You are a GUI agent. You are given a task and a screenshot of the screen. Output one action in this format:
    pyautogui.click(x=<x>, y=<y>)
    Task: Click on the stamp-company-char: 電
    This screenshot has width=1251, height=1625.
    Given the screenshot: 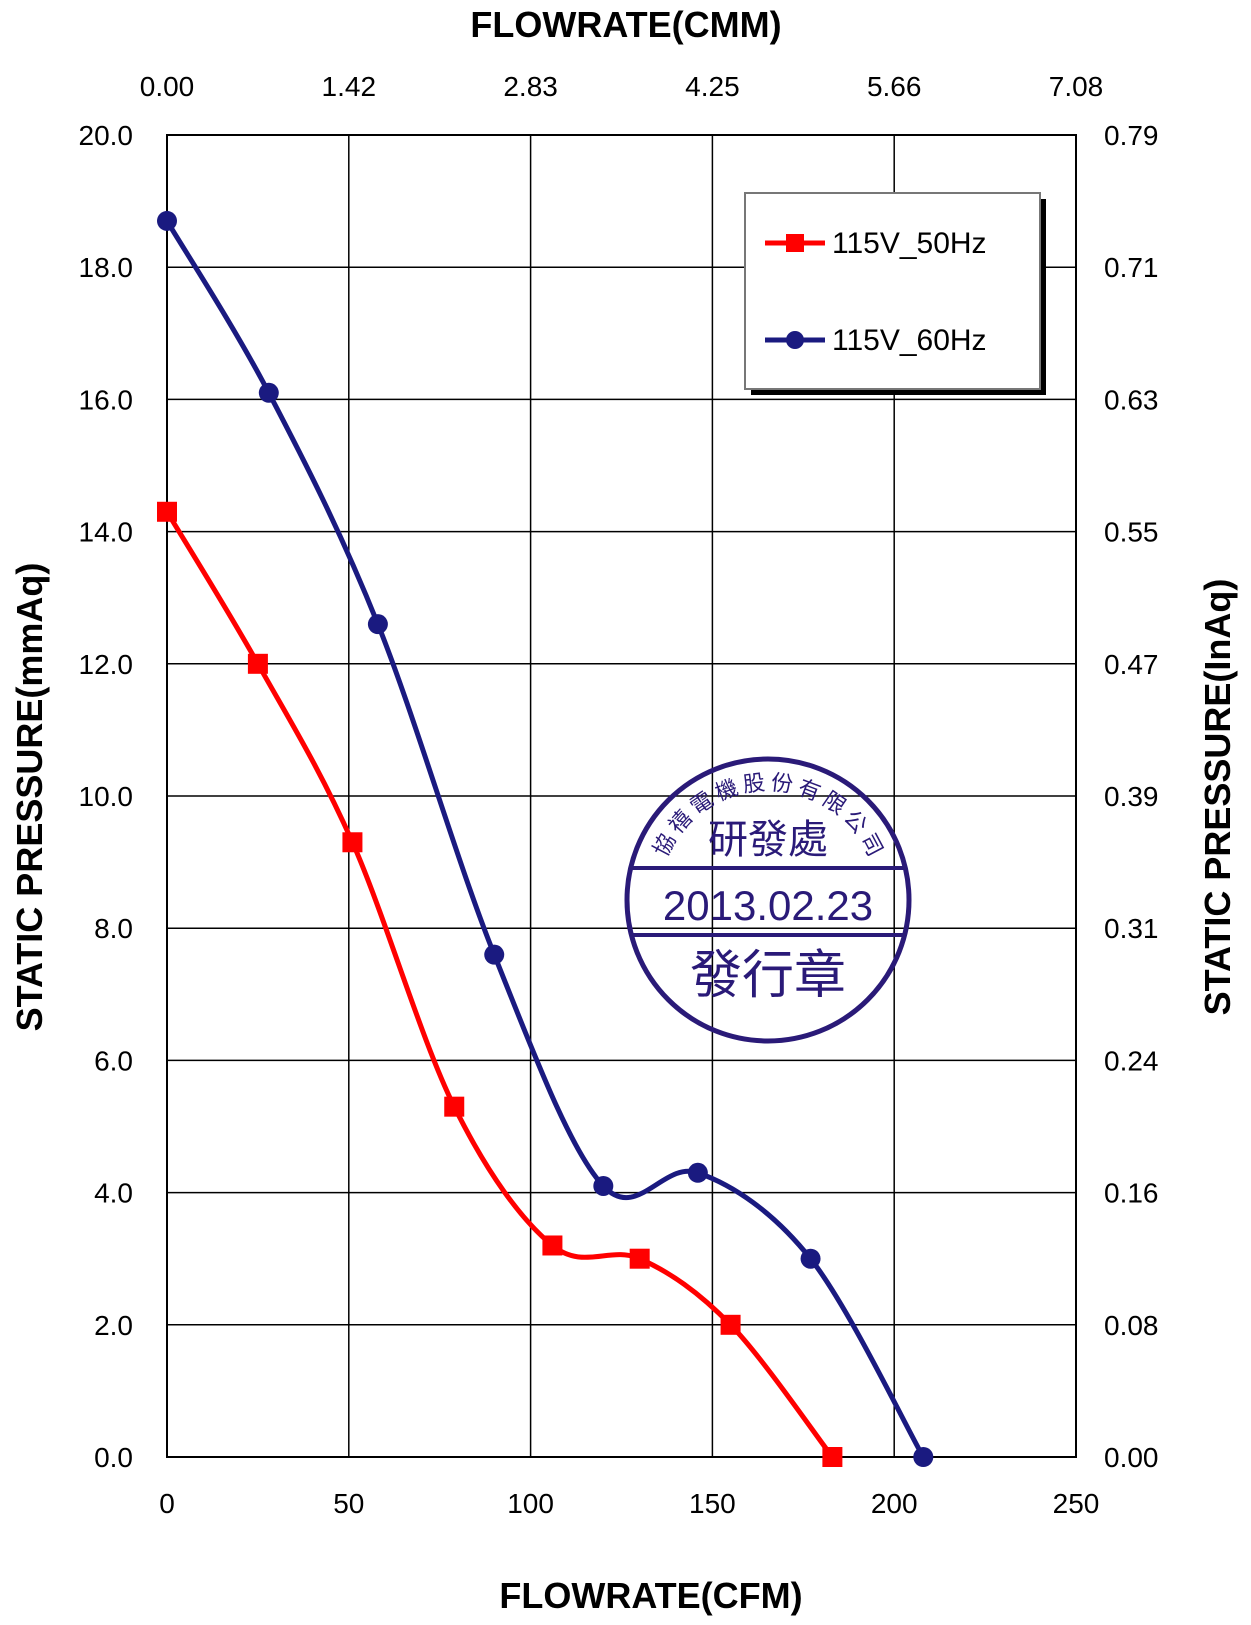 What is the action you would take?
    pyautogui.click(x=702, y=803)
    